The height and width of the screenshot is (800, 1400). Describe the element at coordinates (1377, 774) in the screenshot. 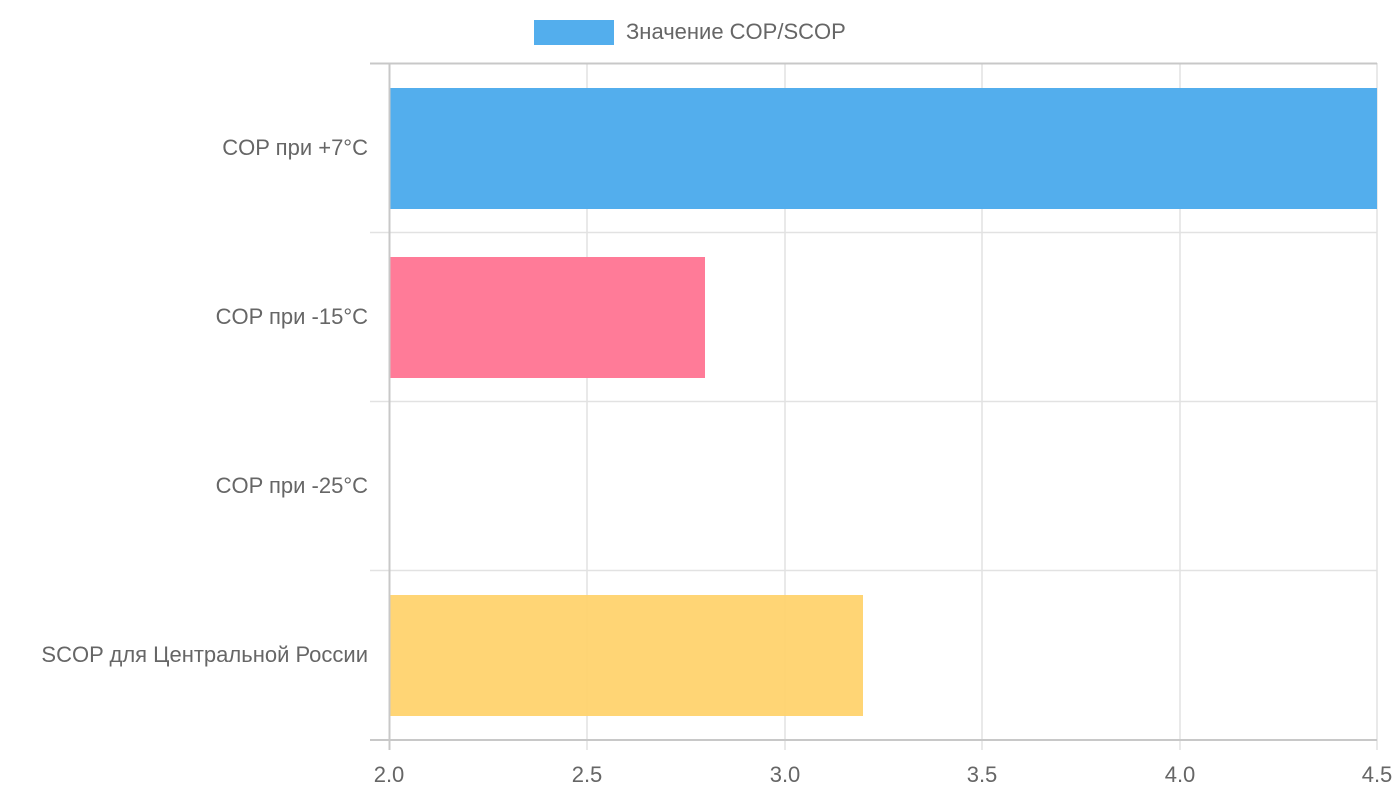

I see `x-tick-label: 4.5` at that location.